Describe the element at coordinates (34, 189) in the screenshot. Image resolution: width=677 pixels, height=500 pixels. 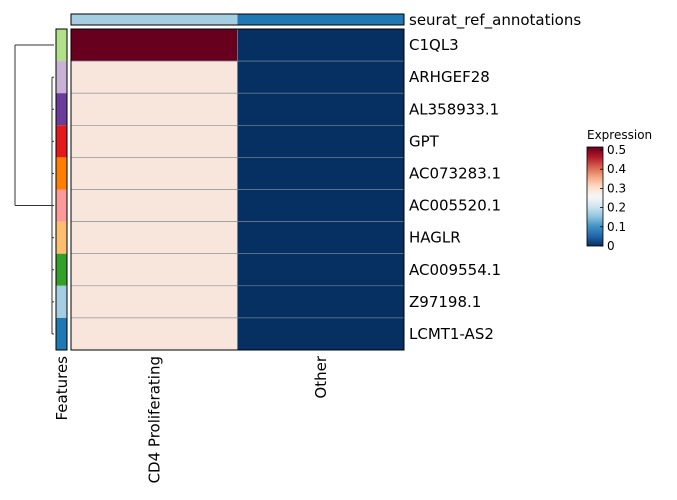
I see `row-dendrogram` at that location.